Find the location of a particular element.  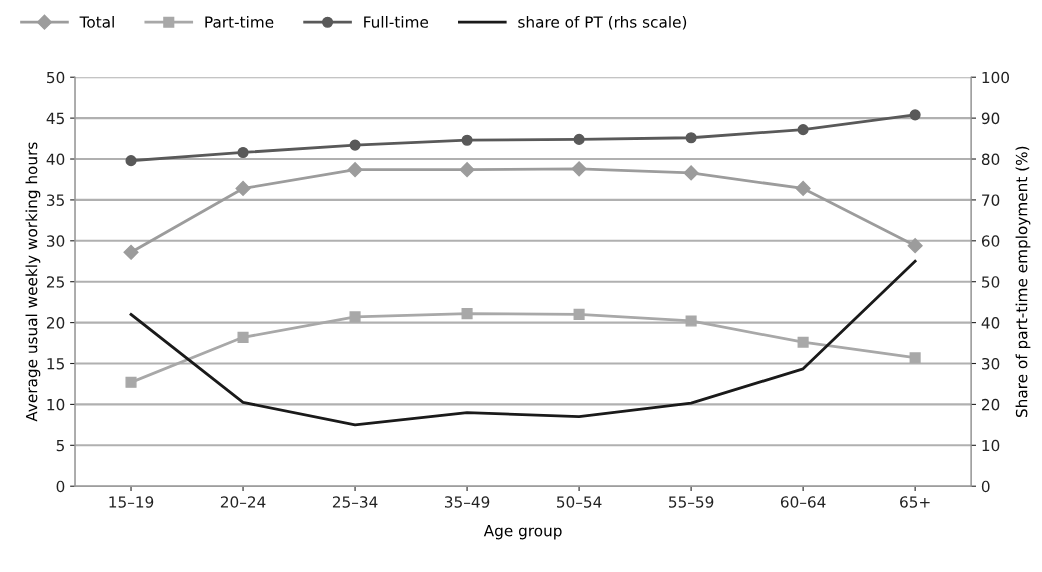

y2-tick-label: 70 is located at coordinates (991, 200).